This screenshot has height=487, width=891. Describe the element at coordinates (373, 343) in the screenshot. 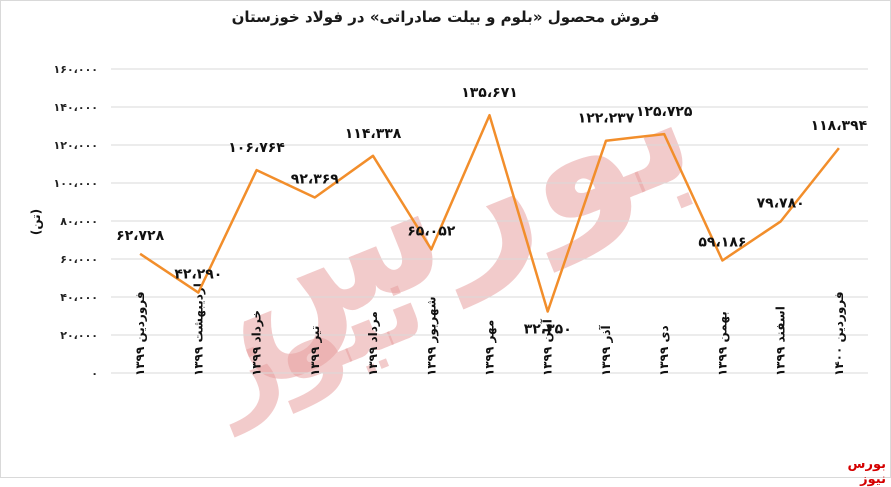

I see `x-category-label: مرداد ۱۳۹۹` at that location.